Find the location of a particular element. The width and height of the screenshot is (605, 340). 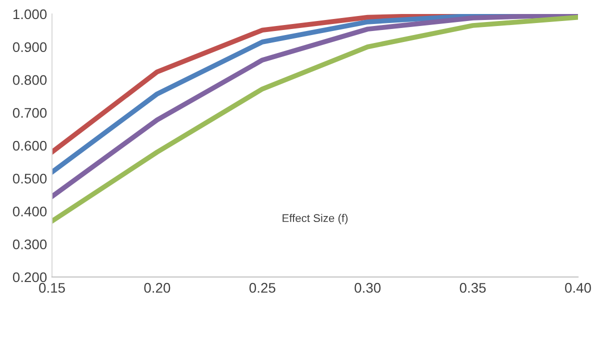

y-tick-label: 0.900 is located at coordinates (29, 47).